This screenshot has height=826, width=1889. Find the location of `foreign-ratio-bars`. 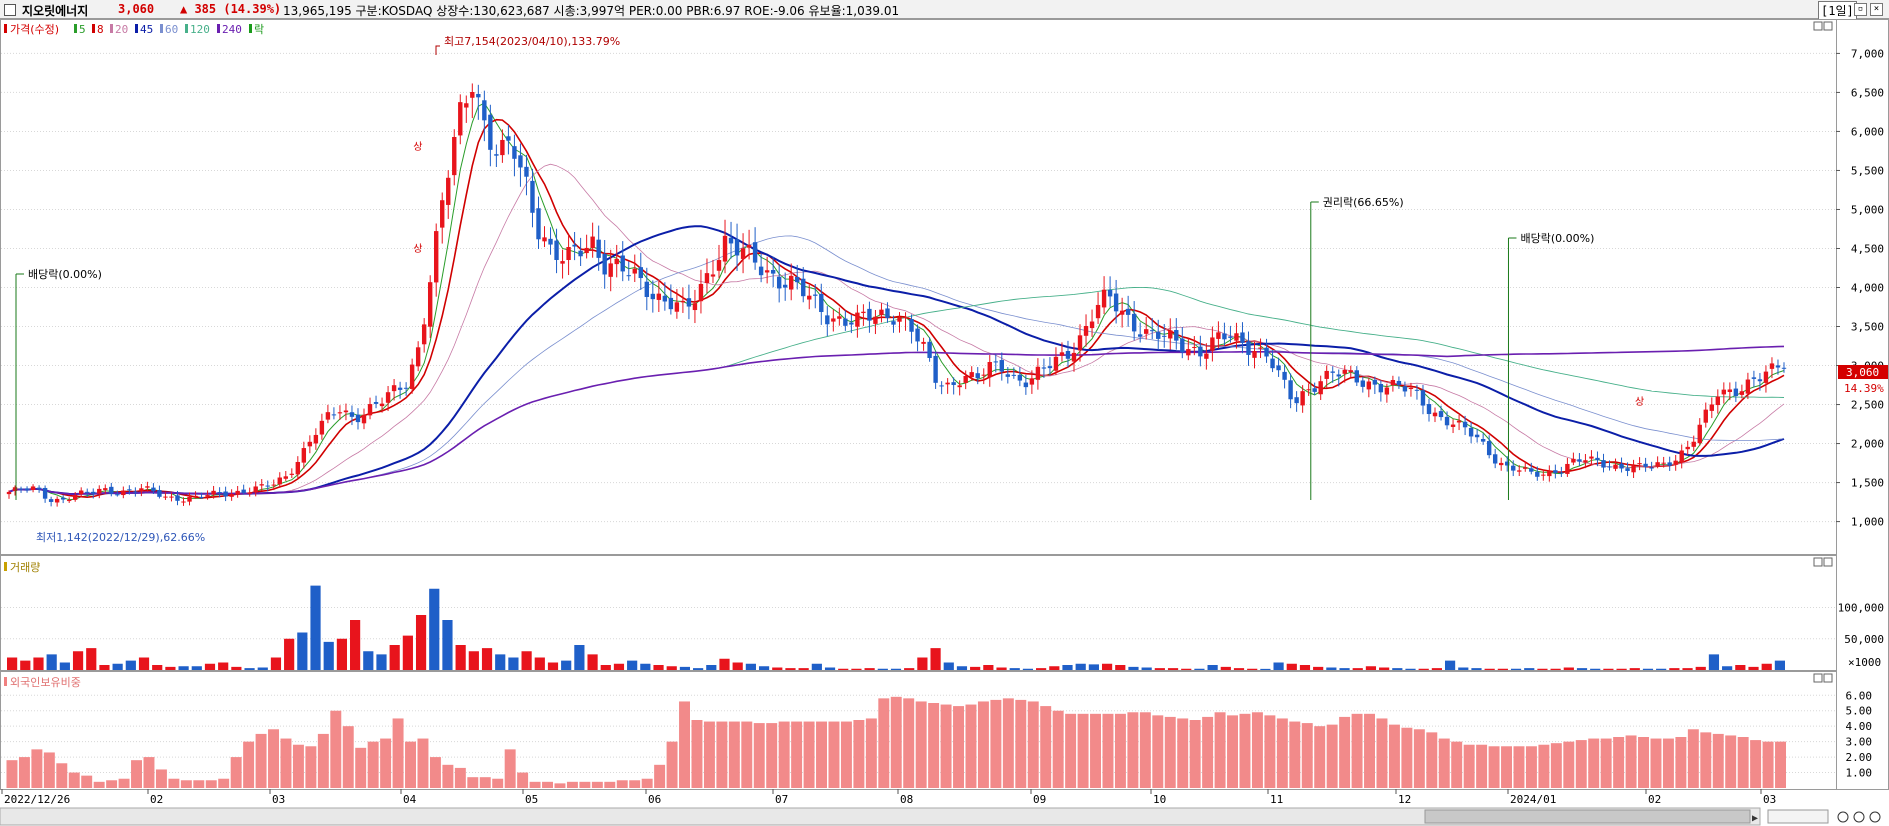

foreign-ratio-bars is located at coordinates (896, 742).